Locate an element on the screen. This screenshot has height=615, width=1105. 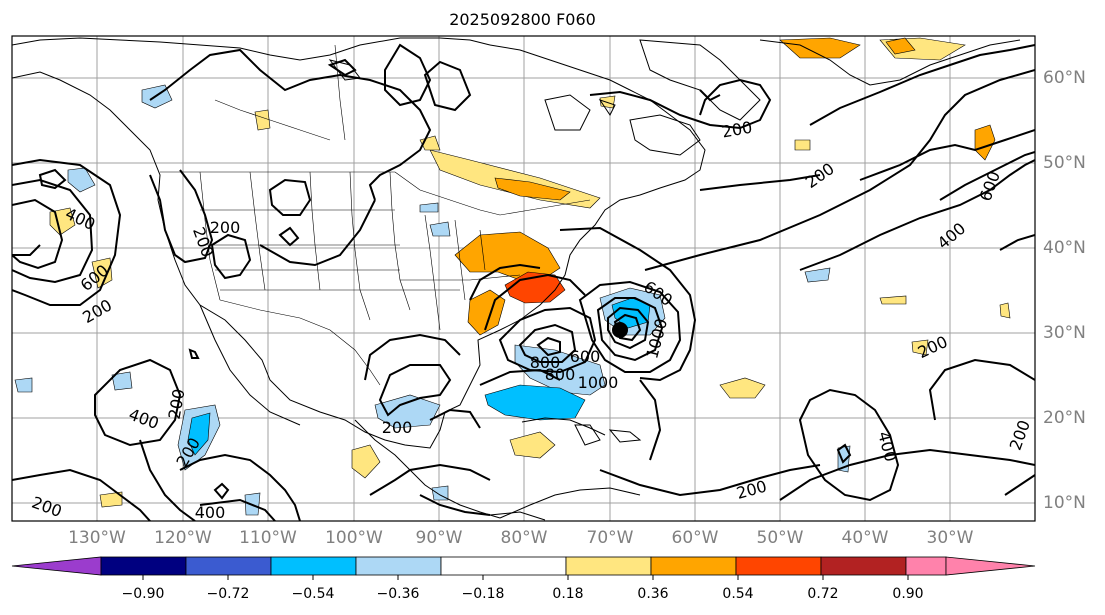
colorbar-tick-label: 0.72 is located at coordinates (823, 594).